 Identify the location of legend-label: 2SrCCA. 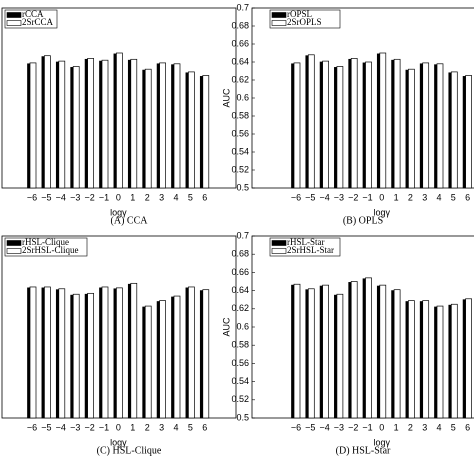
(38, 22).